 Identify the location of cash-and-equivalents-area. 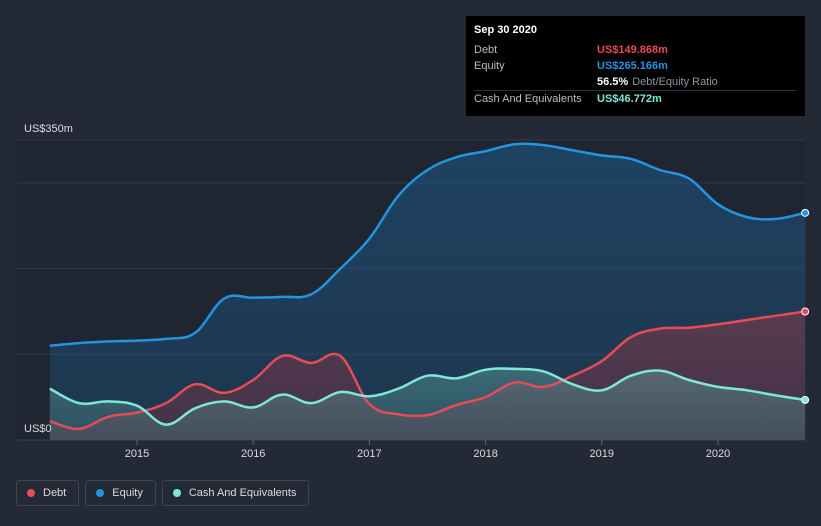
(427, 404).